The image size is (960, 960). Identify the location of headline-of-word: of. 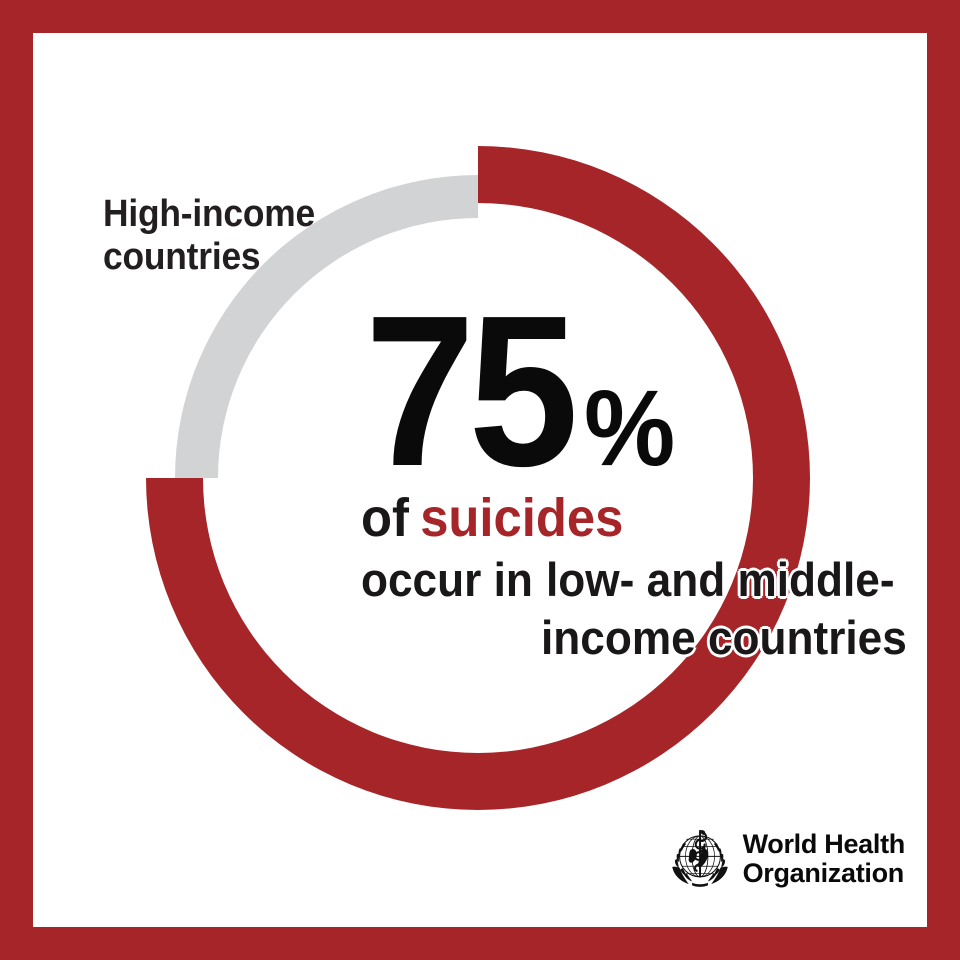
(385, 518).